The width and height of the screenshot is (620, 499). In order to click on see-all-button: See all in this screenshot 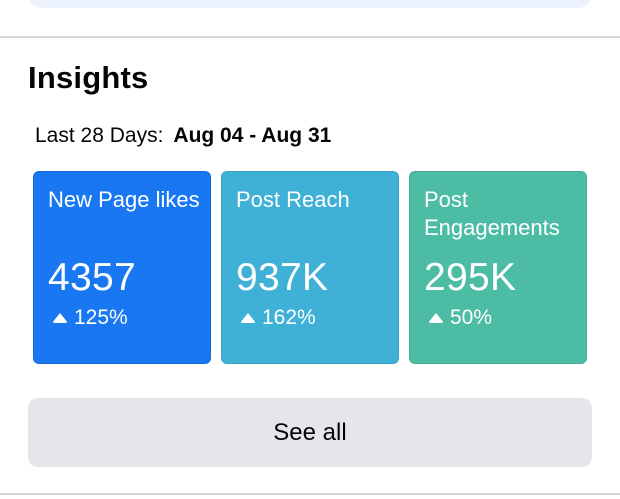, I will do `click(310, 432)`.